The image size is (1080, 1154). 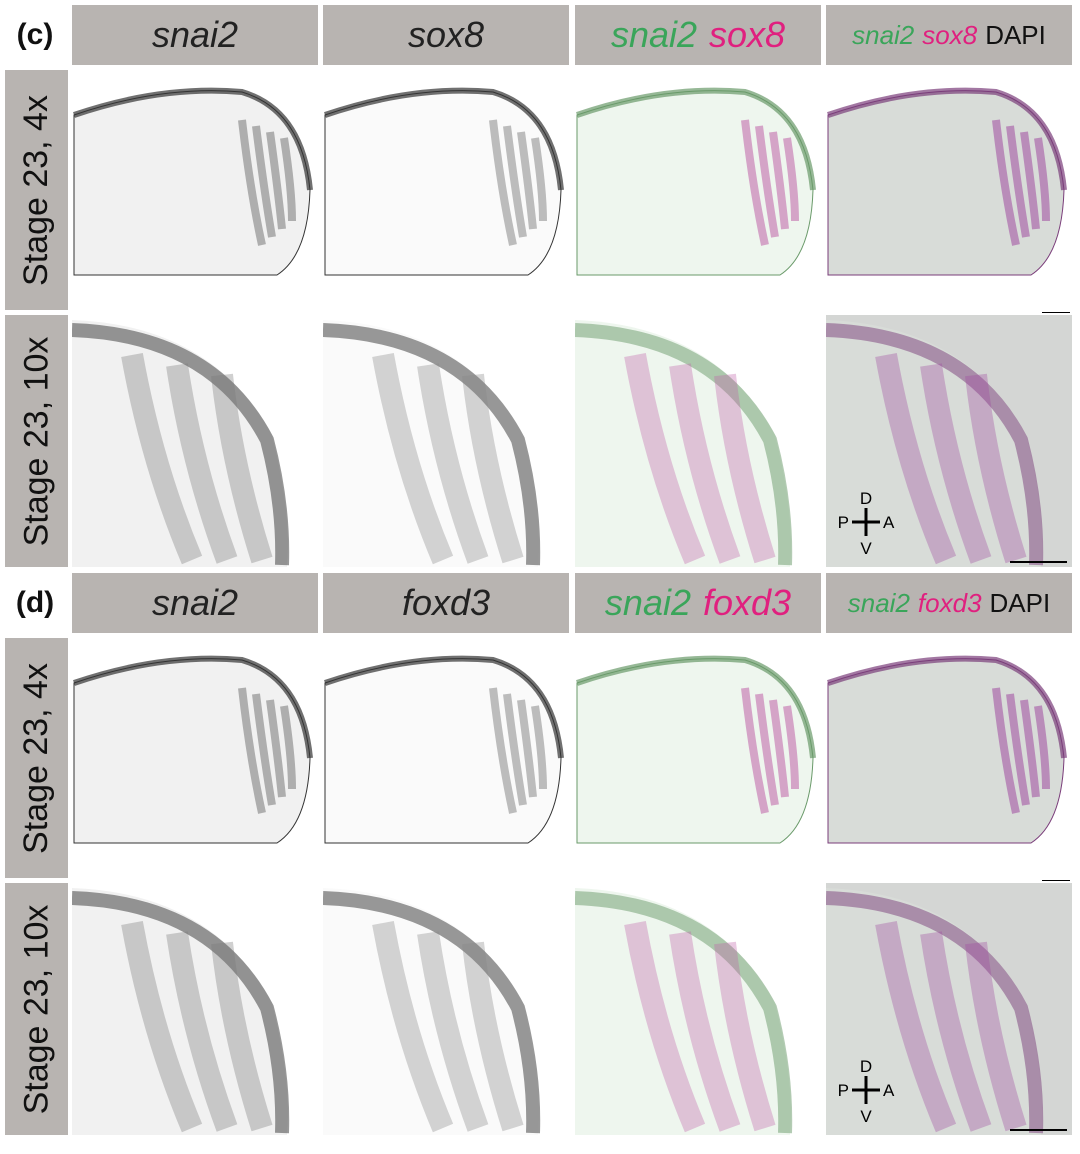 I want to click on column-header: snai2 sox8 DAPI, so click(x=949, y=35).